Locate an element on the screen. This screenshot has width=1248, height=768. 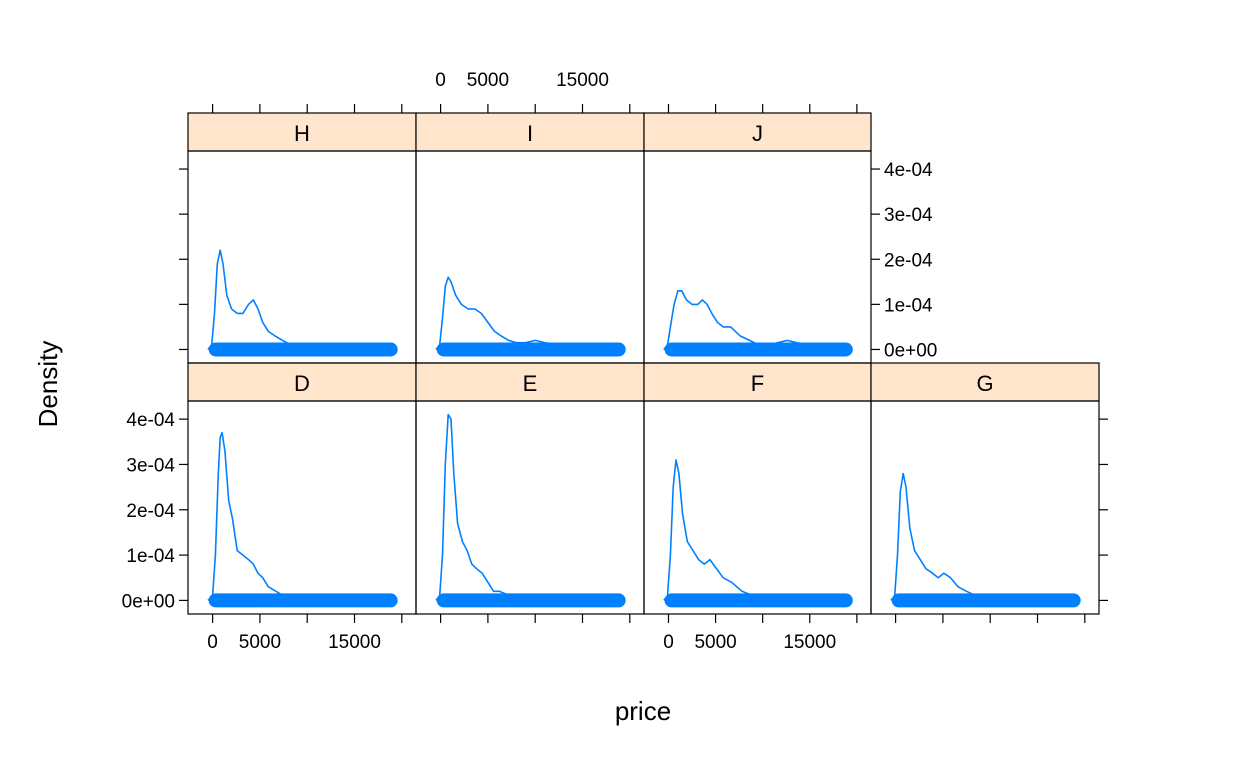
strip-label-E: E is located at coordinates (530, 383).